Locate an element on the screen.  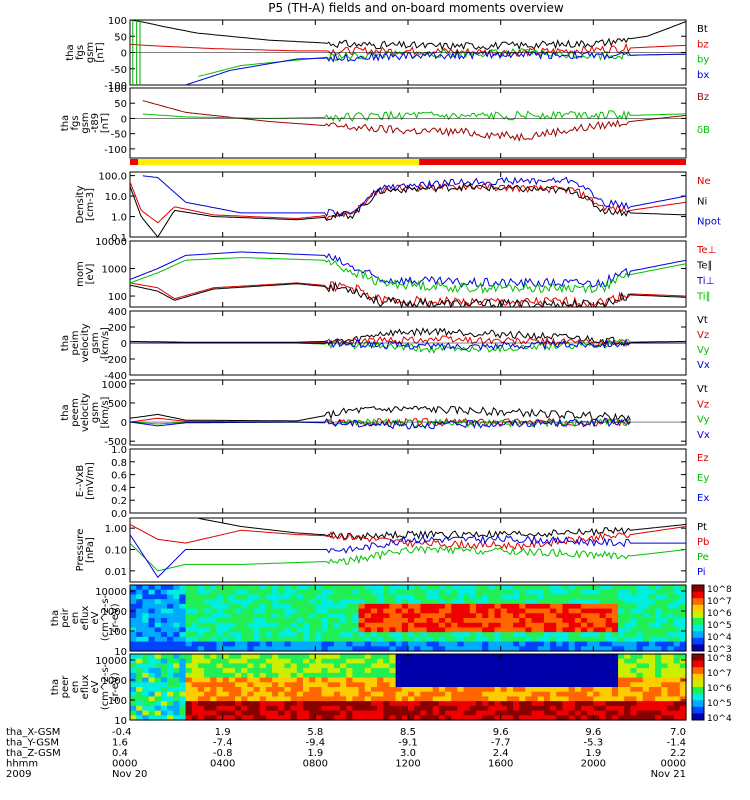
y-axis-label: peim is located at coordinates (75, 342).